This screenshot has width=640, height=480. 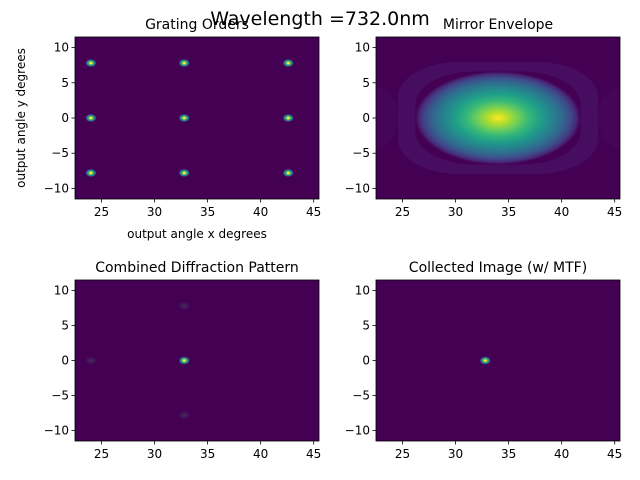 What do you see at coordinates (197, 25) in the screenshot?
I see `panel-title: Grating Orders` at bounding box center [197, 25].